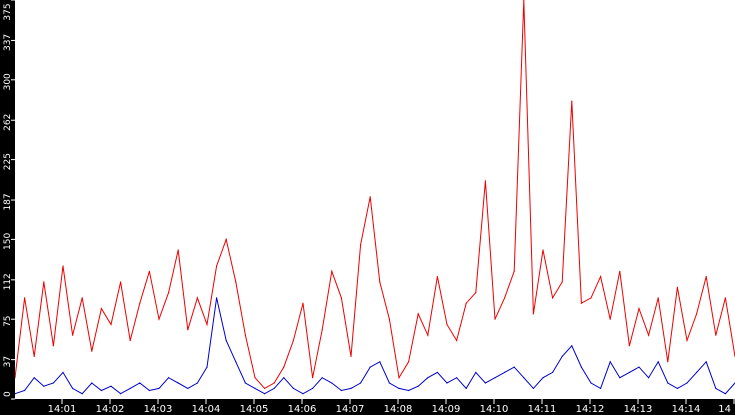 The width and height of the screenshot is (735, 415). What do you see at coordinates (8, 161) in the screenshot?
I see `y-tick-label: 225` at bounding box center [8, 161].